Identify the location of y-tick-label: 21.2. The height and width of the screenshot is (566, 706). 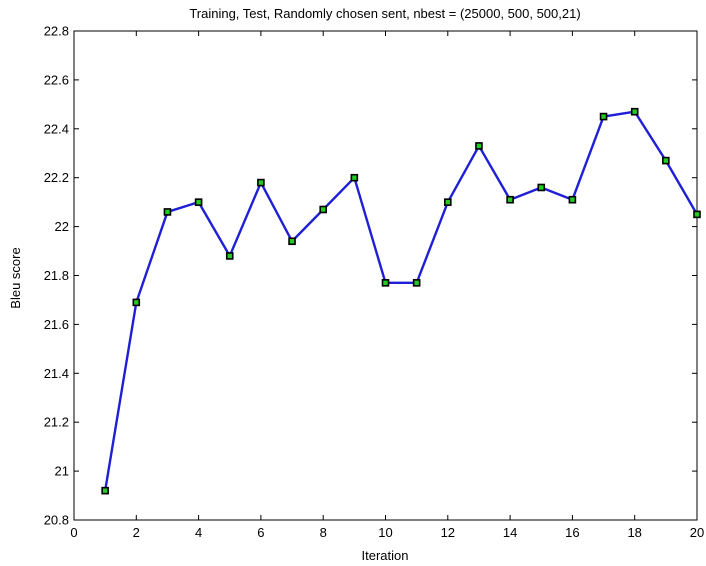
(56, 422).